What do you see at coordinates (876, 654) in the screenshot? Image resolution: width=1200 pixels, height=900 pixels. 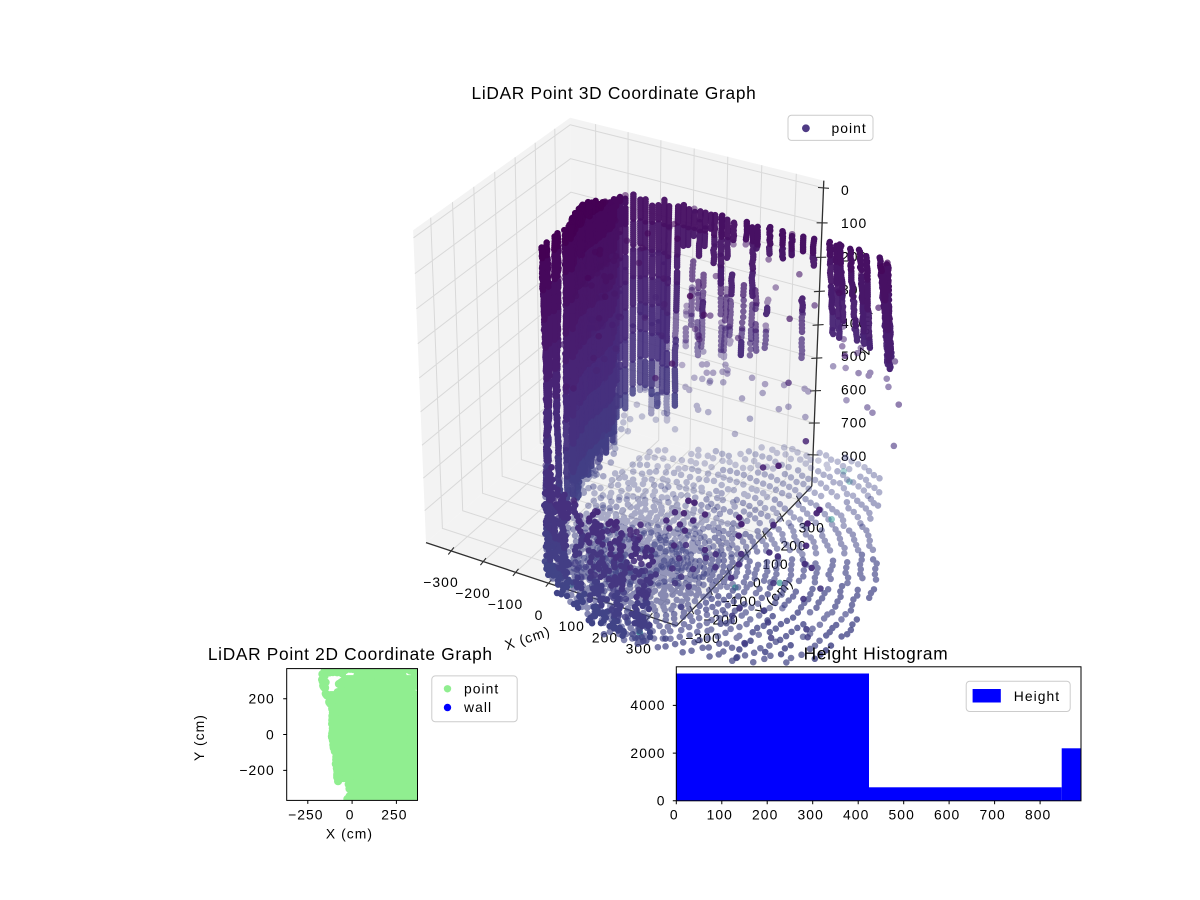 I see `svg-text: Height Histogram` at bounding box center [876, 654].